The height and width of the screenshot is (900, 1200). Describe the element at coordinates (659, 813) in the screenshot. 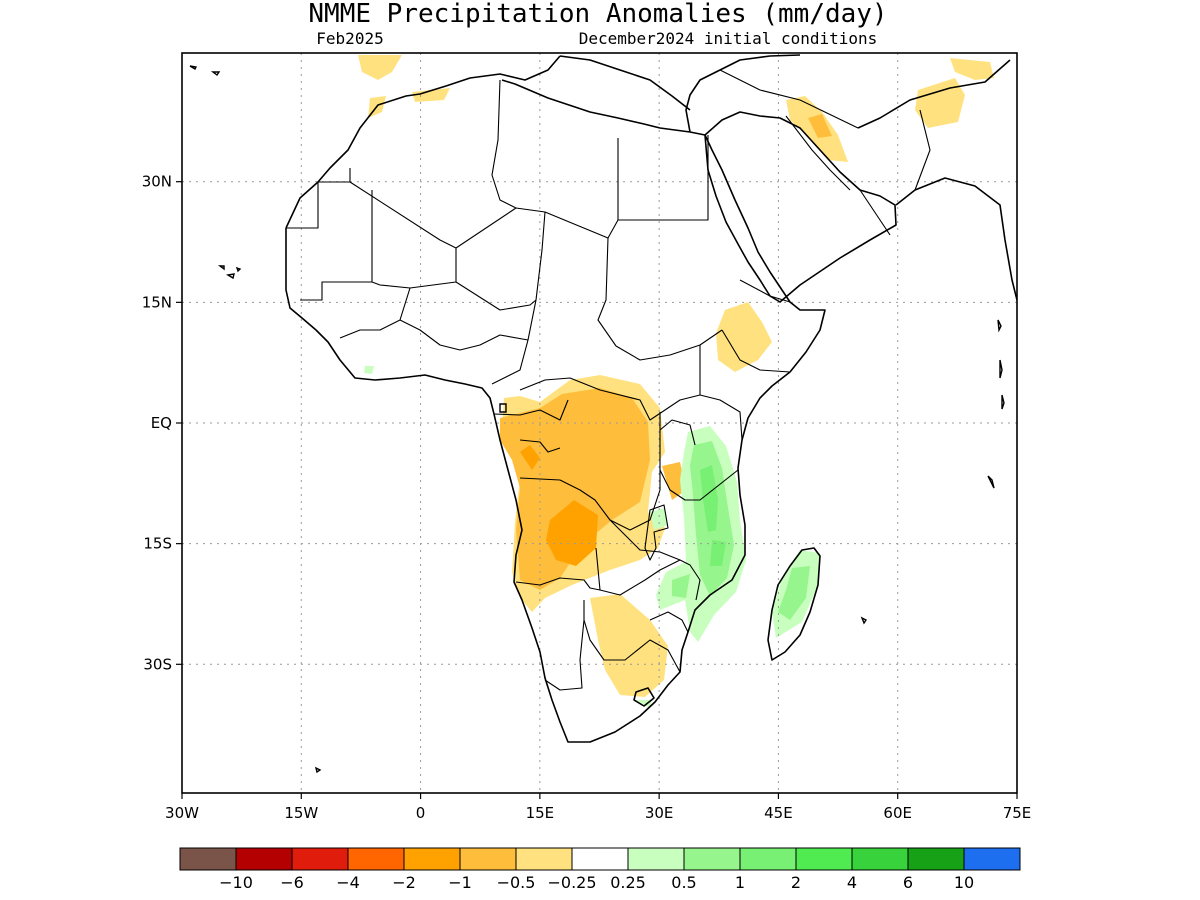

I see `lon-tick-label: 30E` at that location.